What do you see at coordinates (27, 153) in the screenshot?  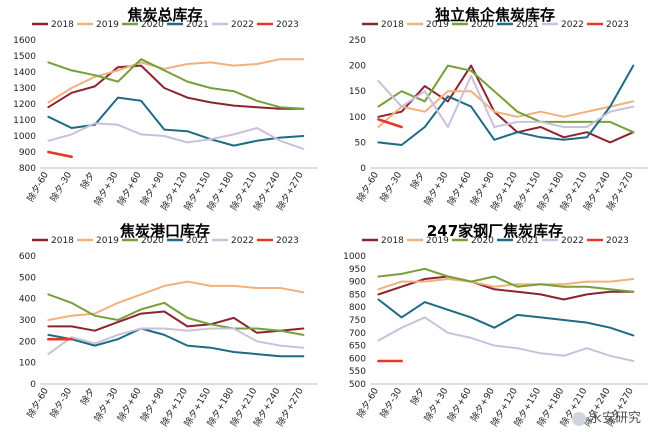 I see `y-tick-label: 900` at bounding box center [27, 153].